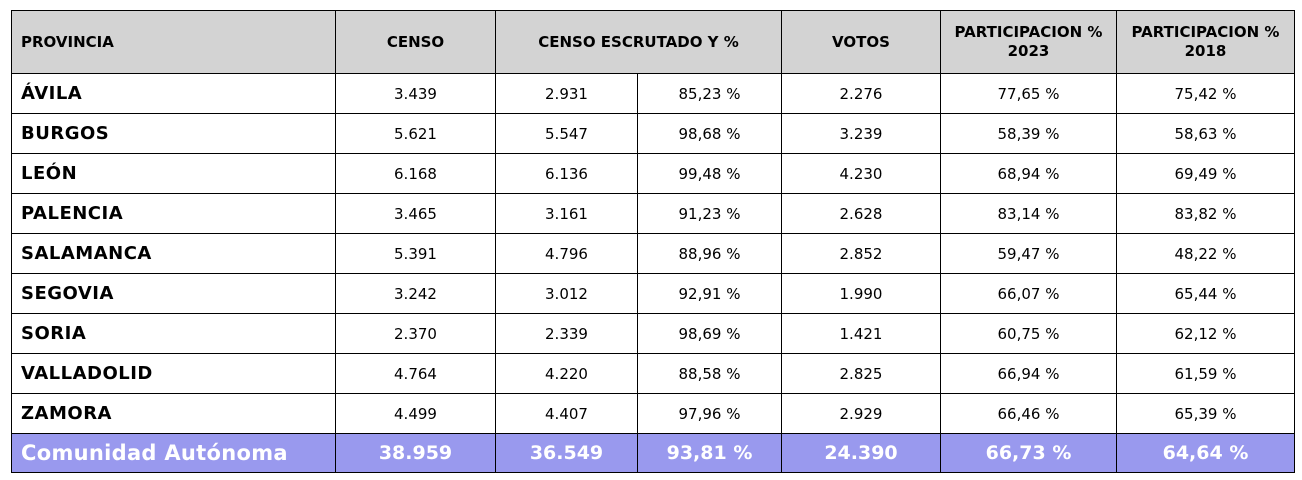 This screenshot has width=1302, height=480. Describe the element at coordinates (1028, 293) in the screenshot. I see `cell-participacion-2023: 66,07 %` at that location.